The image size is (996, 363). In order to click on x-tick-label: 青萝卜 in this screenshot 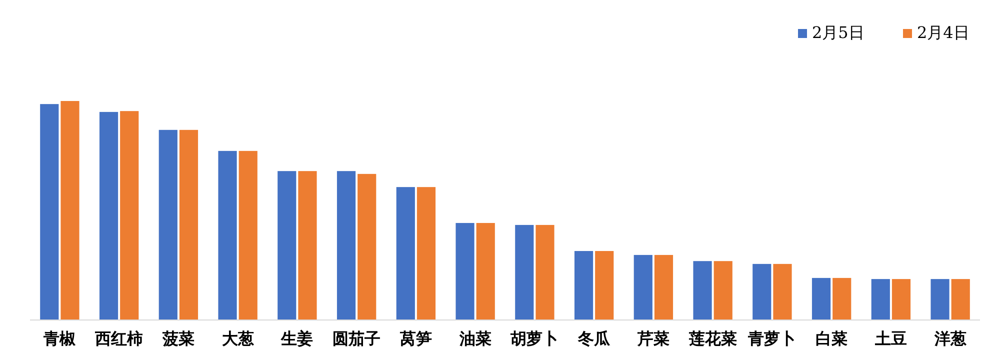, I will do `click(771, 338)`.